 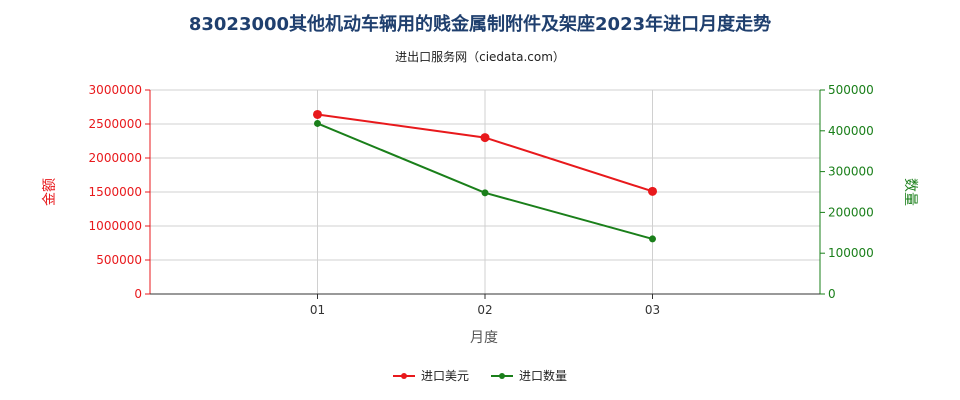 I want to click on left-axis-tick-label: 2500000, so click(x=115, y=124).